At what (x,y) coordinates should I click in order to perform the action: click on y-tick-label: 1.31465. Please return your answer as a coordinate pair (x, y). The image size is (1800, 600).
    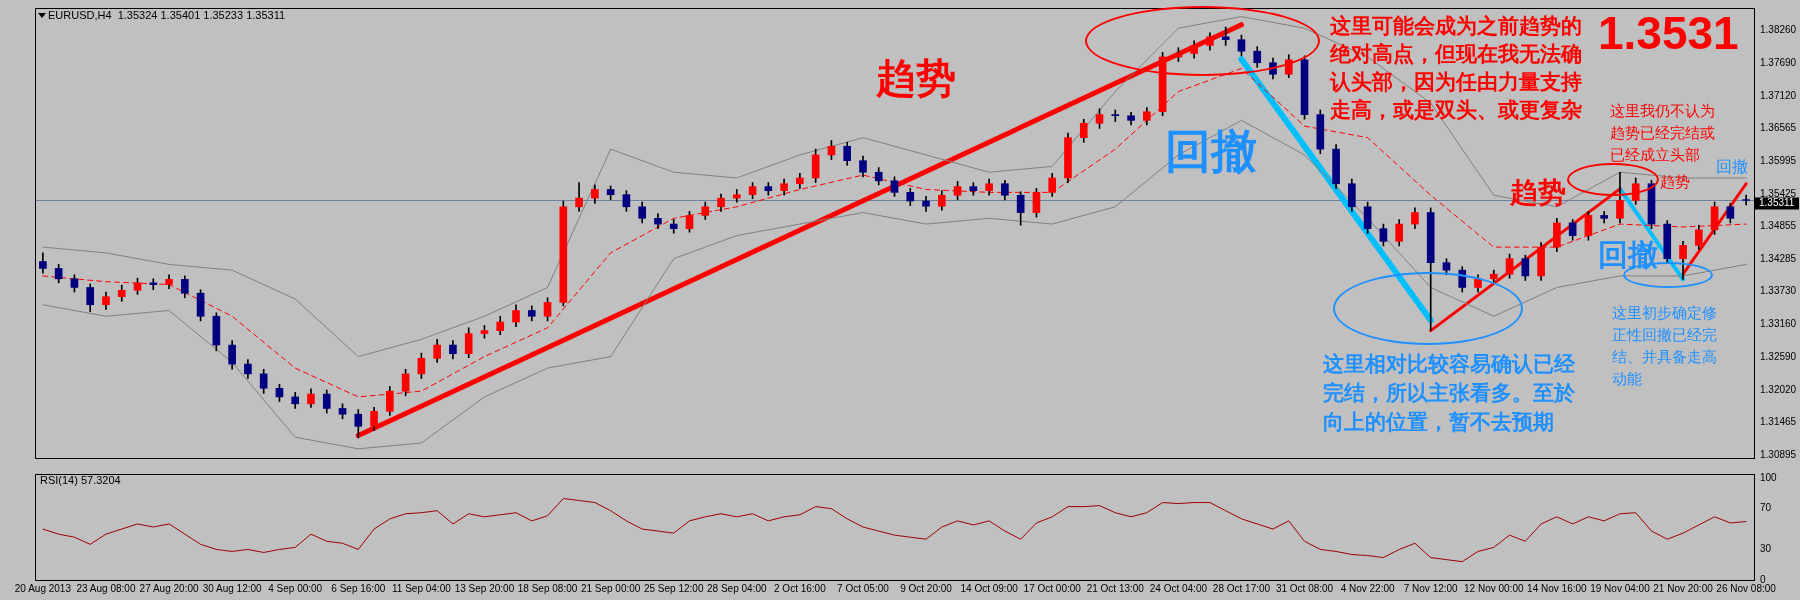
    Looking at the image, I should click on (1778, 421).